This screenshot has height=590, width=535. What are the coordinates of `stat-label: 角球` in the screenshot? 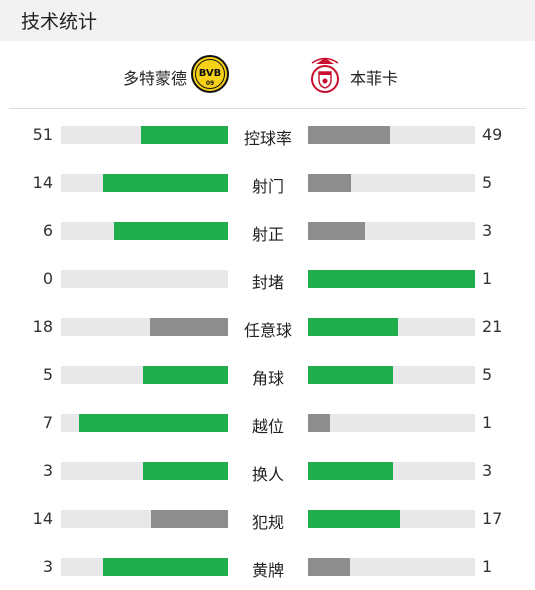 It's located at (267, 378).